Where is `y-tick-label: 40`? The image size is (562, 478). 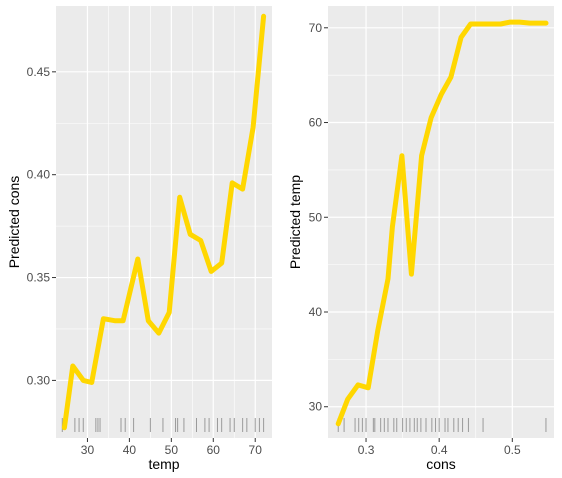
y-tick-label: 40 is located at coordinates (316, 312).